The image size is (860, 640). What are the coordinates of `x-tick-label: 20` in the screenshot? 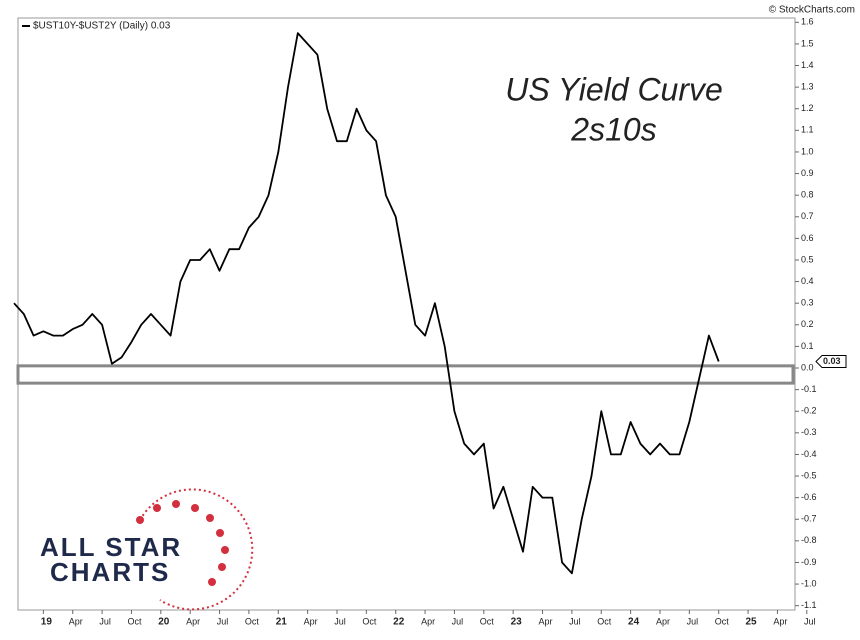 It's located at (164, 622).